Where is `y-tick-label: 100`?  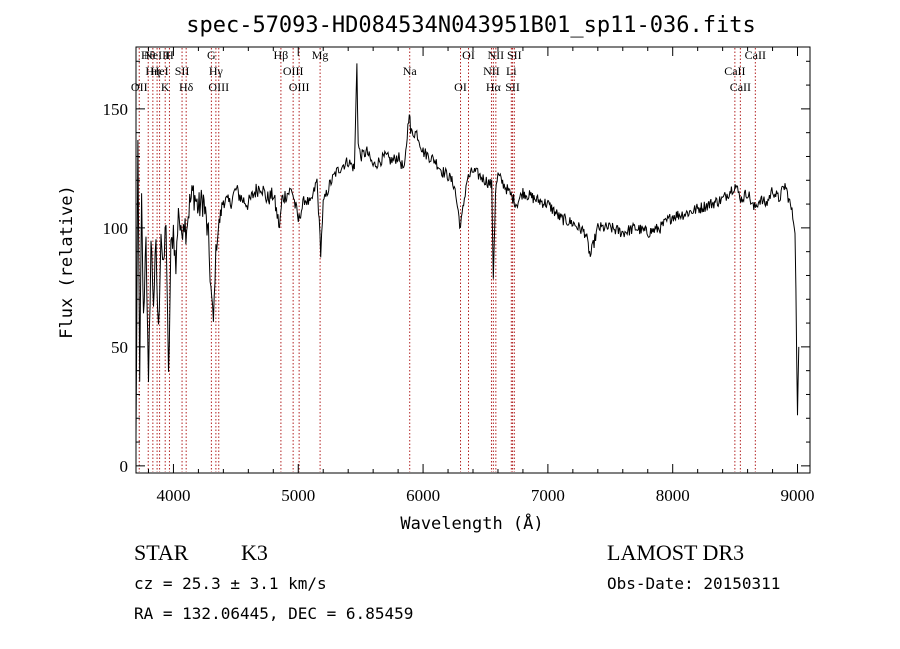 y-tick-label: 100 is located at coordinates (116, 228).